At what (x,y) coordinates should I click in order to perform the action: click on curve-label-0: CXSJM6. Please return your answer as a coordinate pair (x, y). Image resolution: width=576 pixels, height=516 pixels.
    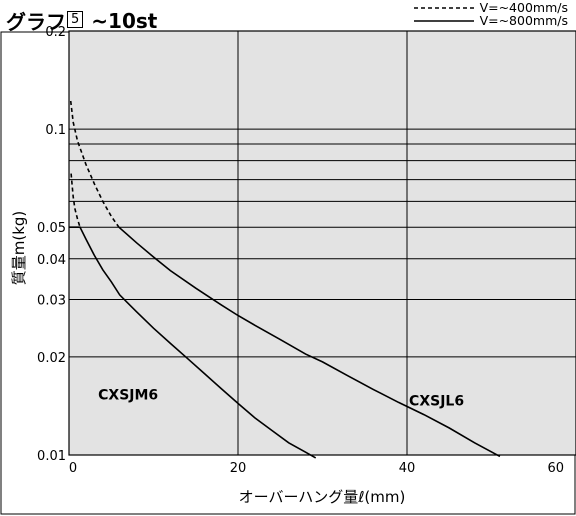
    Looking at the image, I should click on (128, 396).